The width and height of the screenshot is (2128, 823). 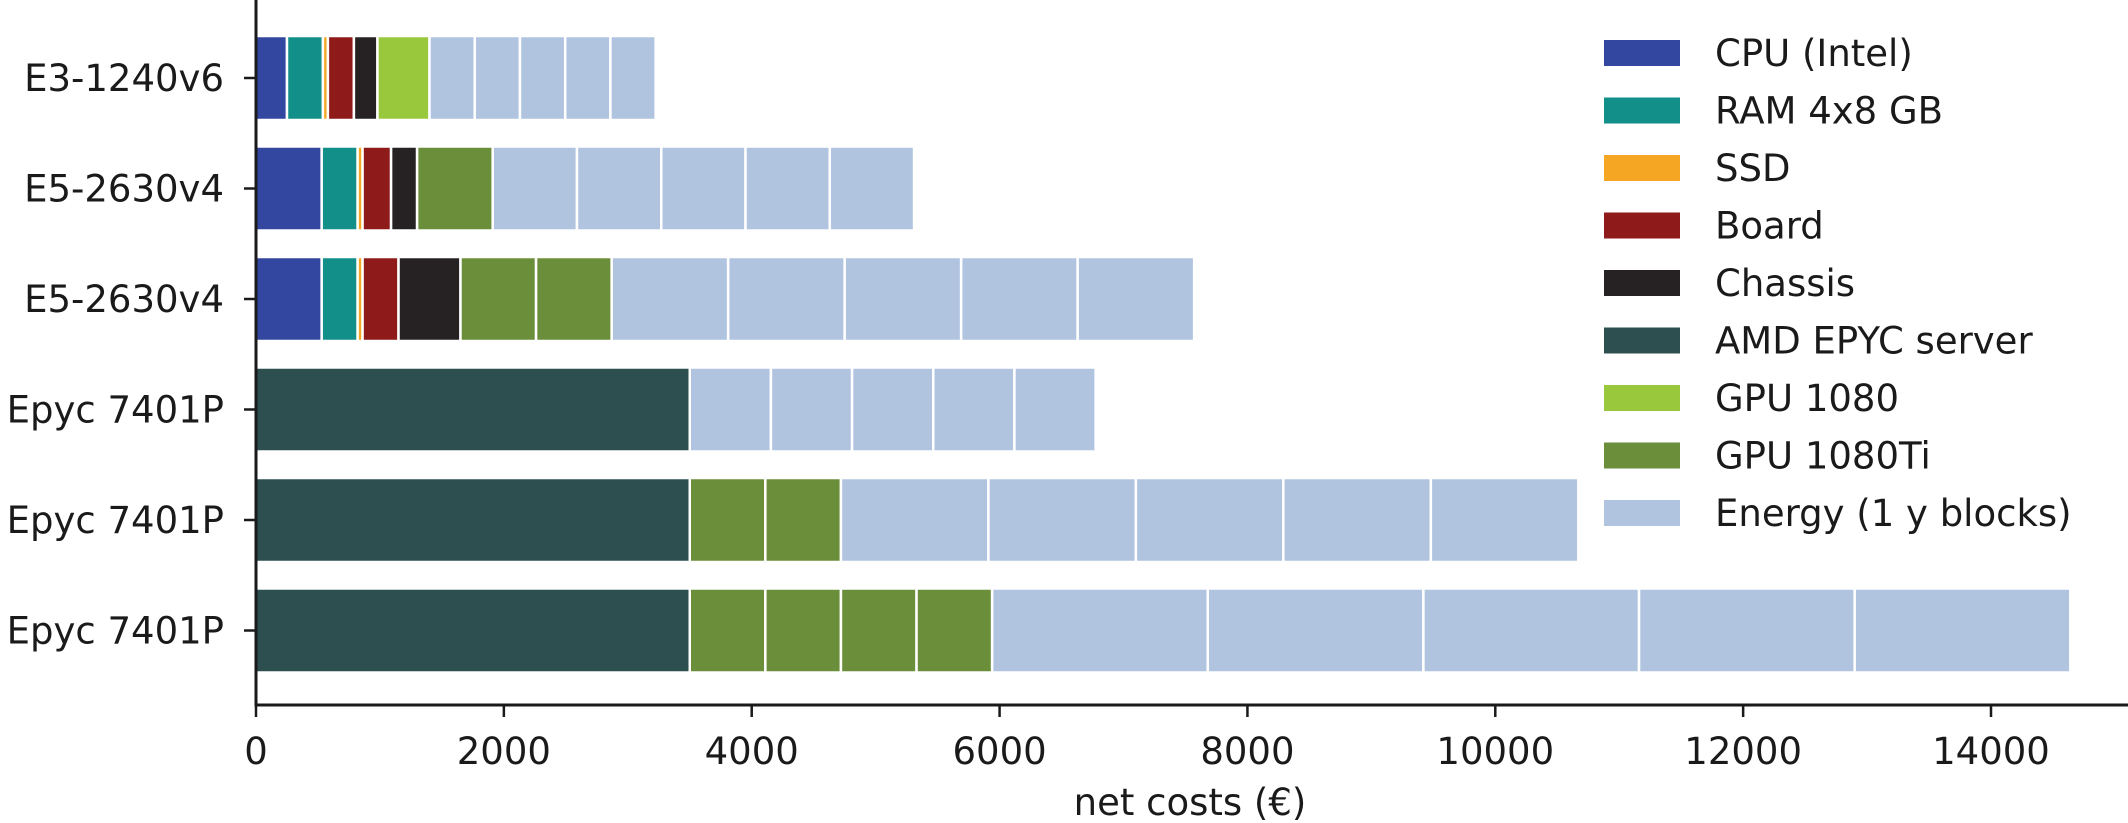 What do you see at coordinates (1893, 513) in the screenshot?
I see `legend-label: Energy (1 y blocks)` at bounding box center [1893, 513].